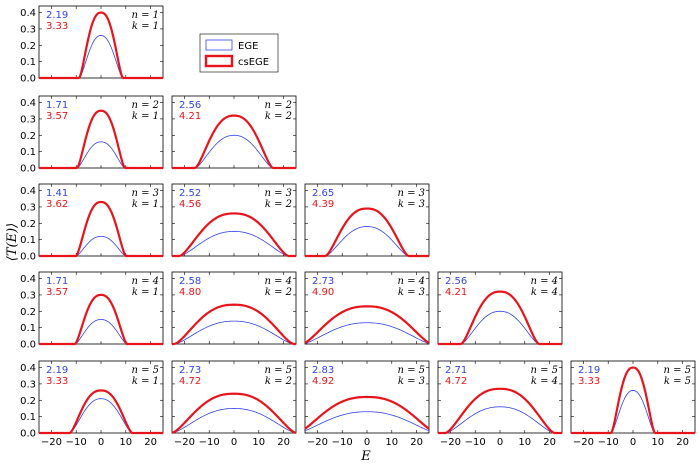 Image resolution: width=699 pixels, height=469 pixels. Describe the element at coordinates (323, 370) in the screenshot. I see `value-ege-label: 2.83` at that location.